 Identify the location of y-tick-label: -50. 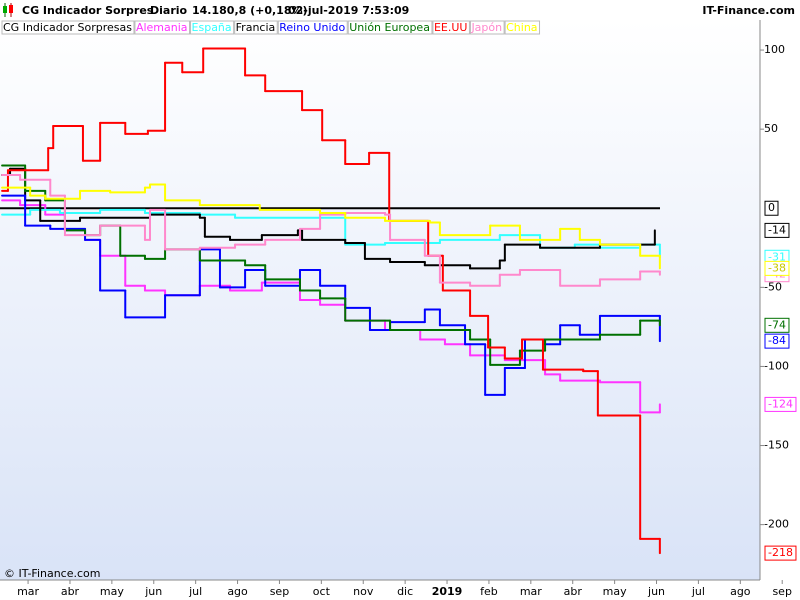
(773, 286).